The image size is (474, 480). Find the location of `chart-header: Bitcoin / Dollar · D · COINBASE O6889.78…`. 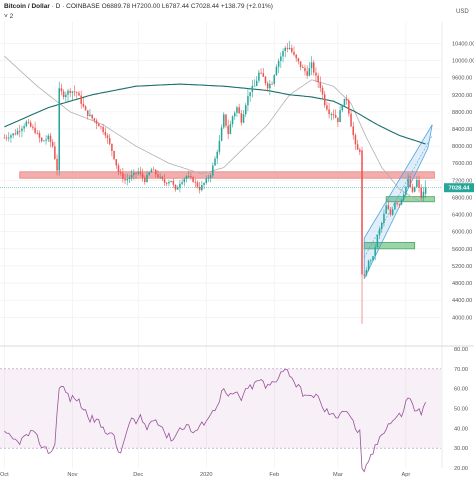

chart-header: Bitcoin / Dollar · D · COINBASE O6889.78… is located at coordinates (237, 11).